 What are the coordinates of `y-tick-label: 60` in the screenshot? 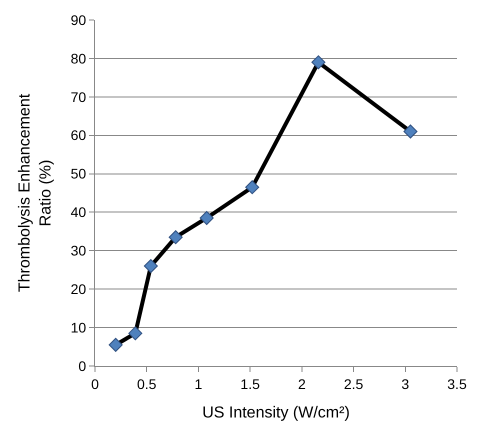 It's located at (78, 135).